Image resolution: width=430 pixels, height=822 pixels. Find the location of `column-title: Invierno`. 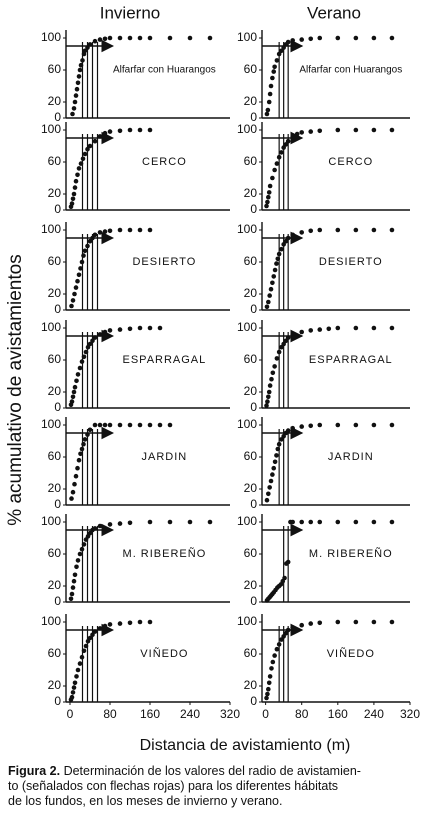

column-title: Invierno is located at coordinates (130, 12).